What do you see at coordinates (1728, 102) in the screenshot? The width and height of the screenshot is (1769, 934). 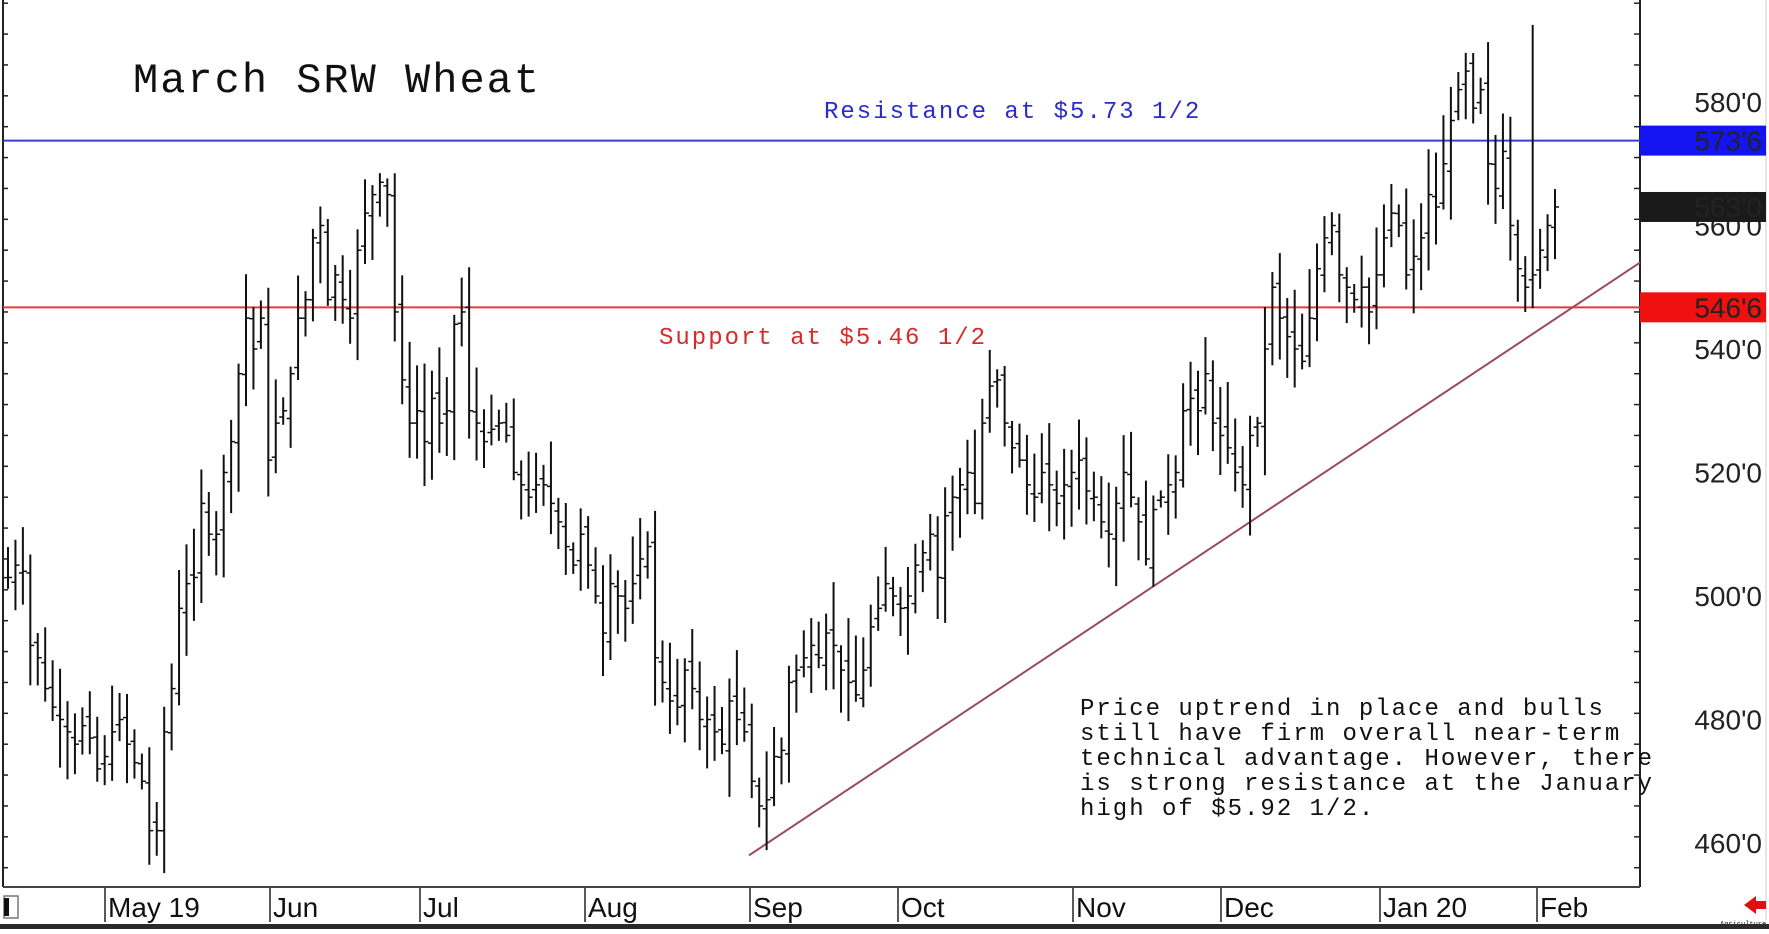 I see `y-tick-label: 580'0` at bounding box center [1728, 102].